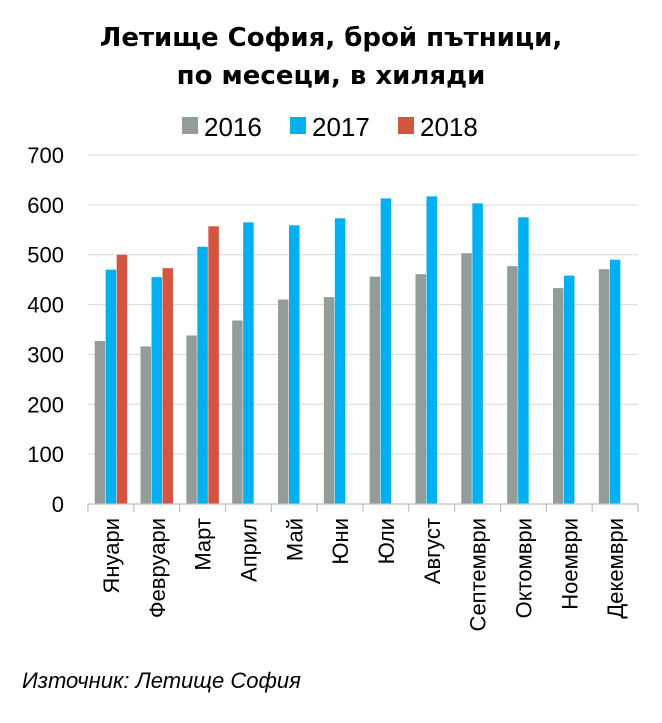 The image size is (662, 723). What do you see at coordinates (111, 386) in the screenshot?
I see `bar-2017-Януари` at bounding box center [111, 386].